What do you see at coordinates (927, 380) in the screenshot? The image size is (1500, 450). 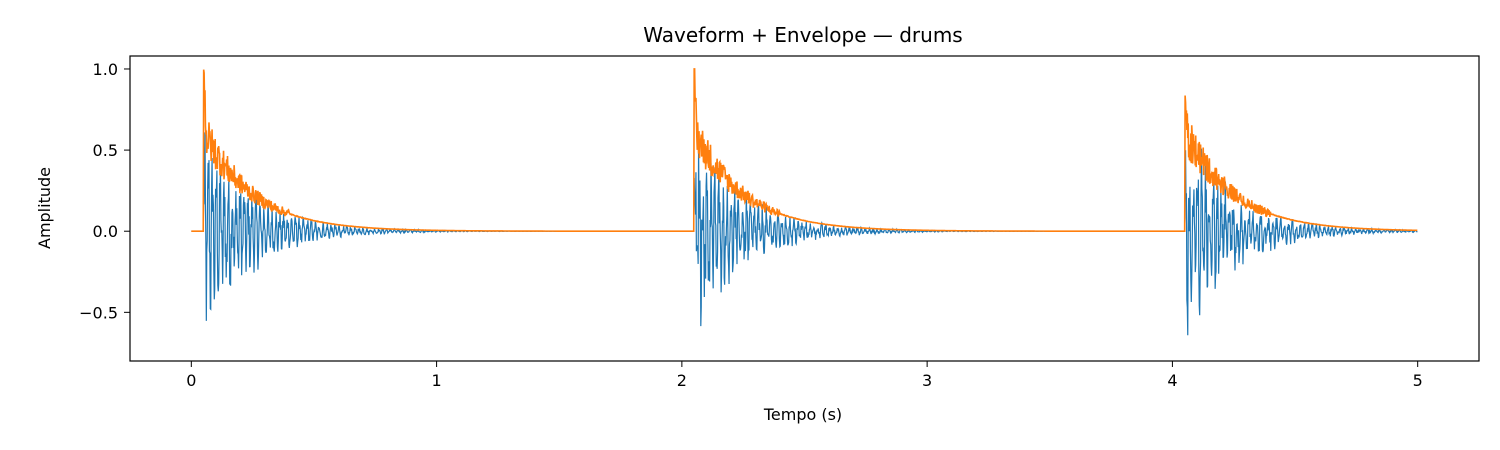 I see `x-tick-label: 3` at bounding box center [927, 380].